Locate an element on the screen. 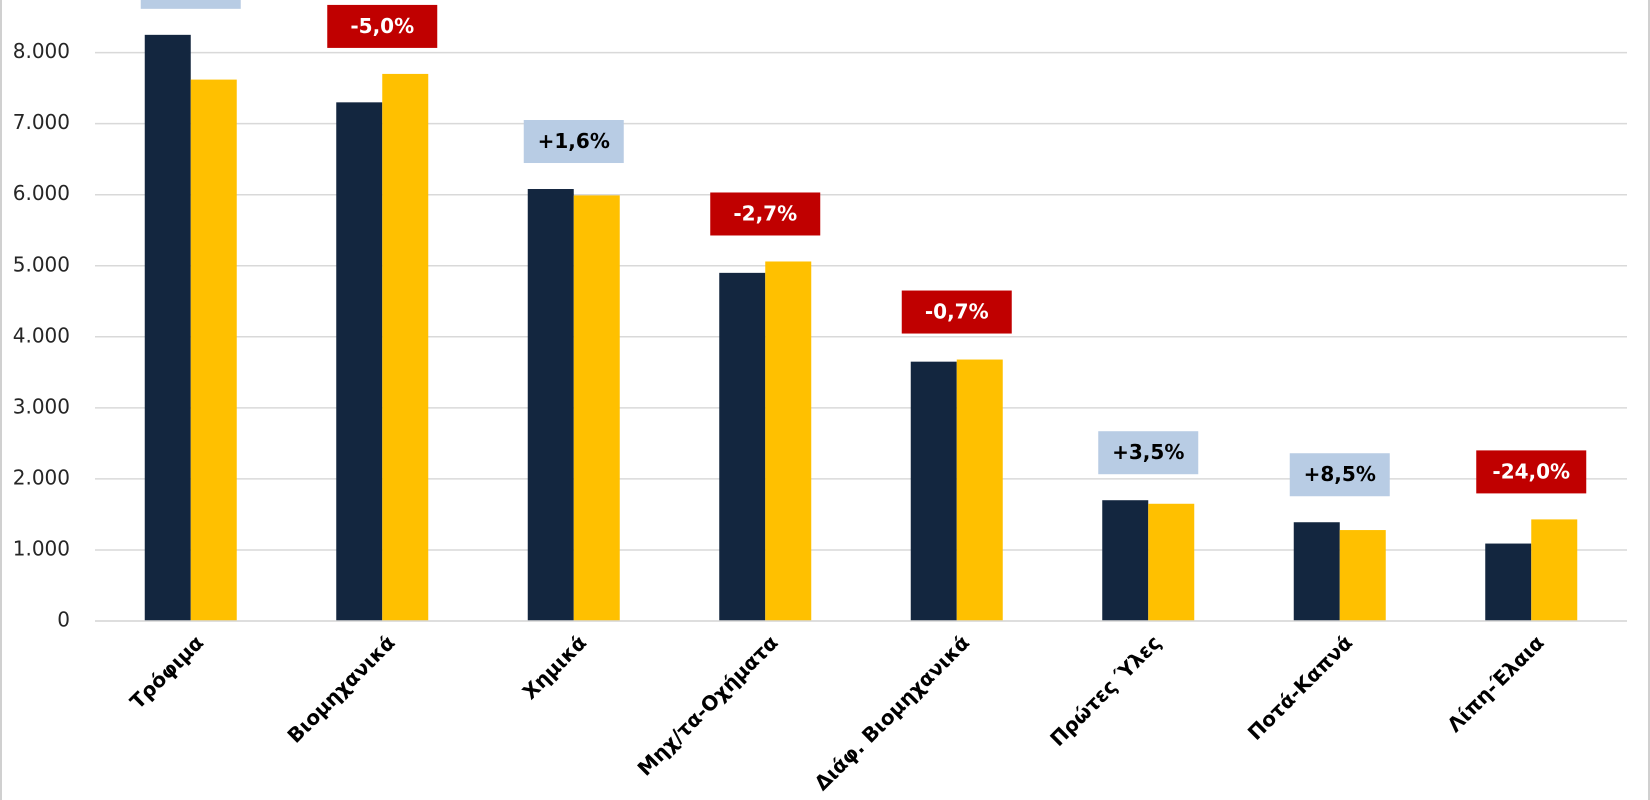 The width and height of the screenshot is (1650, 800). y-tick-label: 2.000 is located at coordinates (41, 477).